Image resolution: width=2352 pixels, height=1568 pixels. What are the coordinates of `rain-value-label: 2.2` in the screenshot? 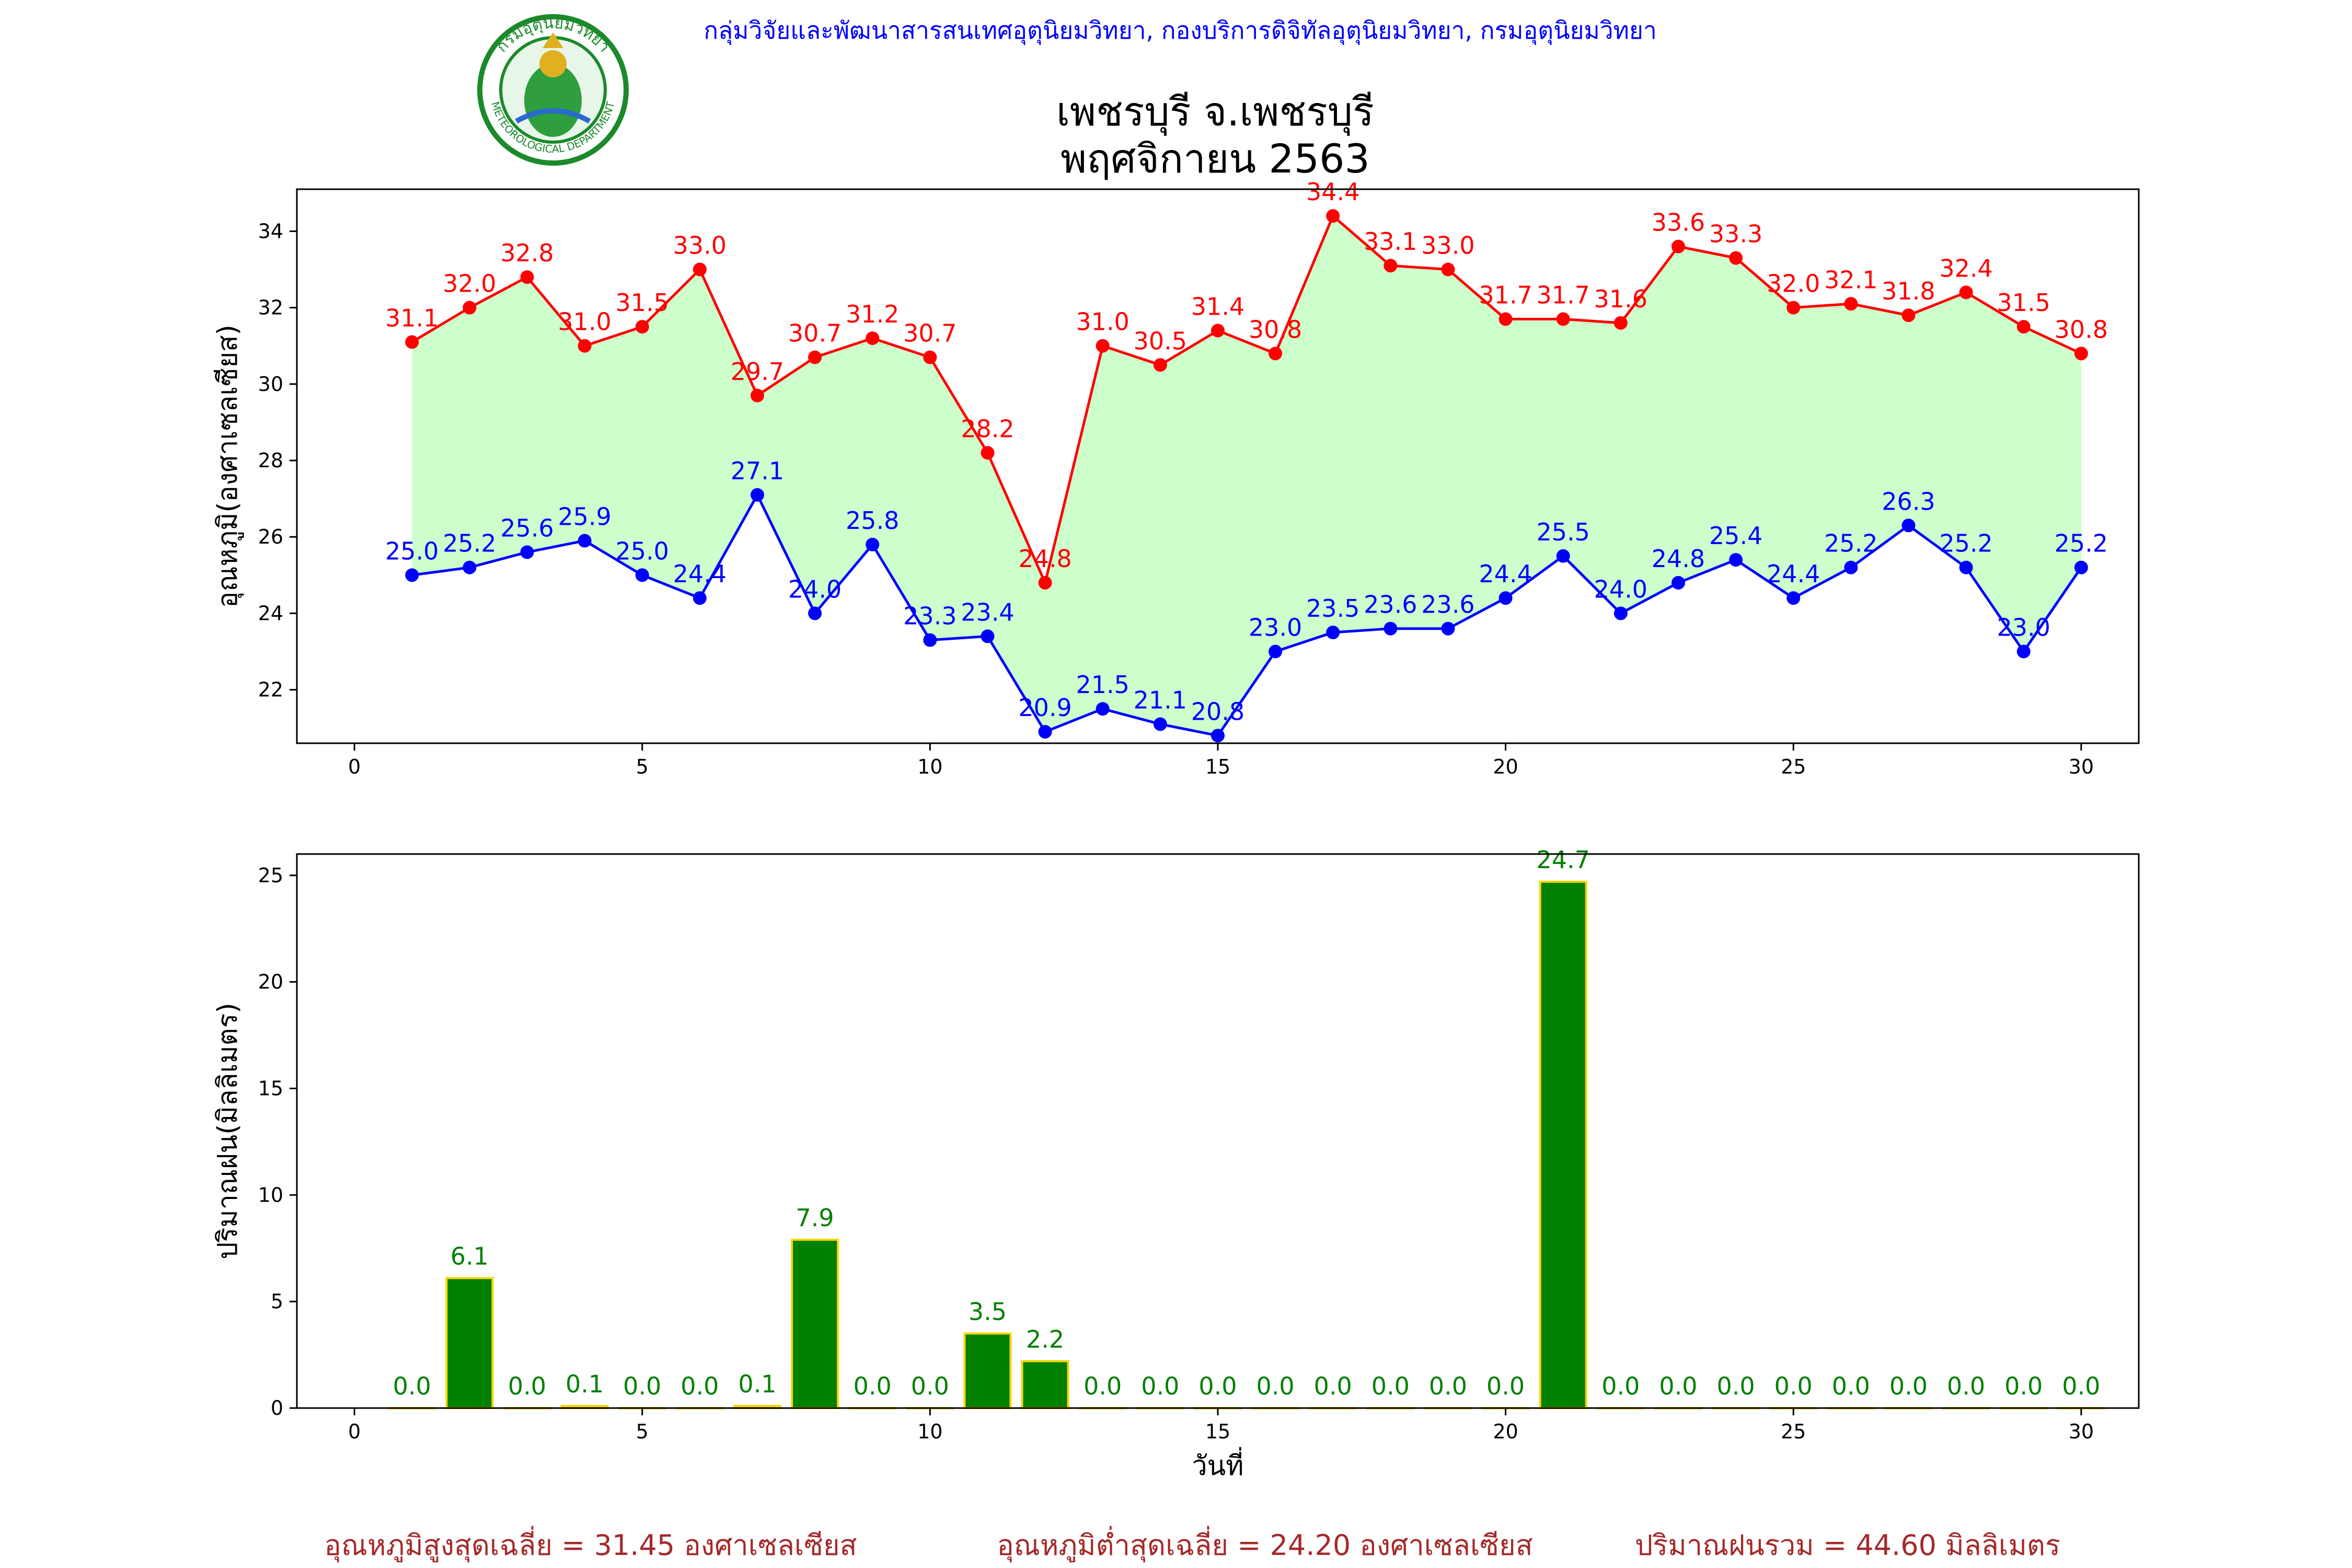 It's located at (1045, 1339).